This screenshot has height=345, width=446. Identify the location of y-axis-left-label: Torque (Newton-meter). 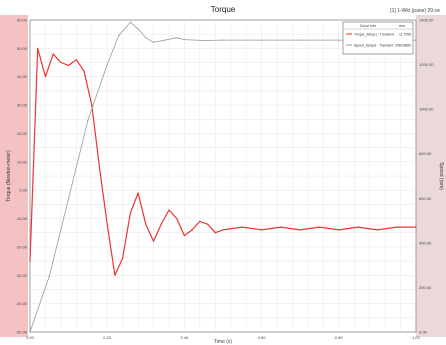
(9, 176).